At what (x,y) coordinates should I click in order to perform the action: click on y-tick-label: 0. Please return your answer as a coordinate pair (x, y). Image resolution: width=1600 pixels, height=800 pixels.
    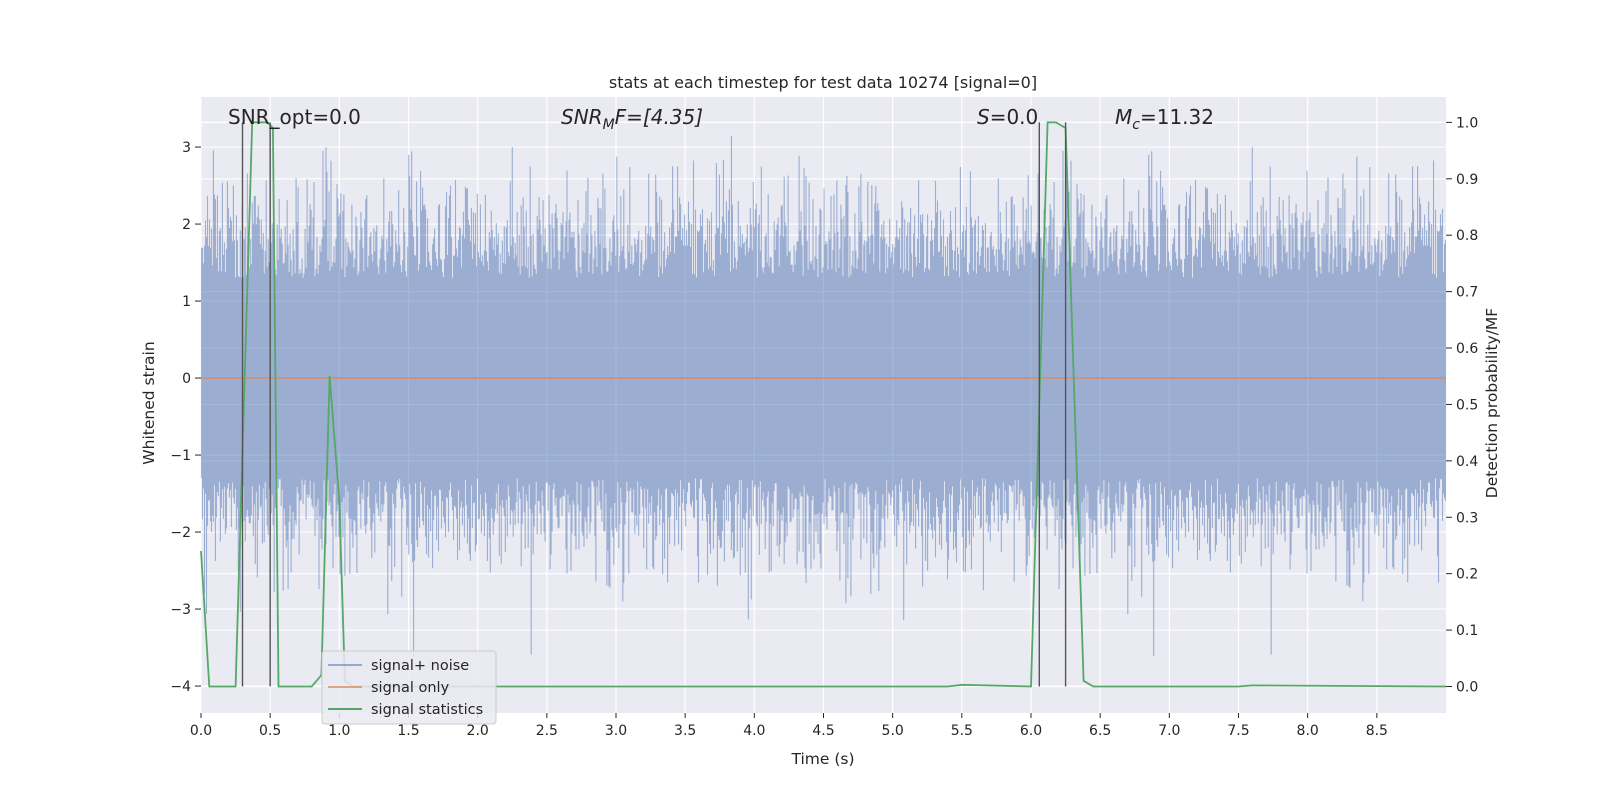
    Looking at the image, I should click on (186, 379).